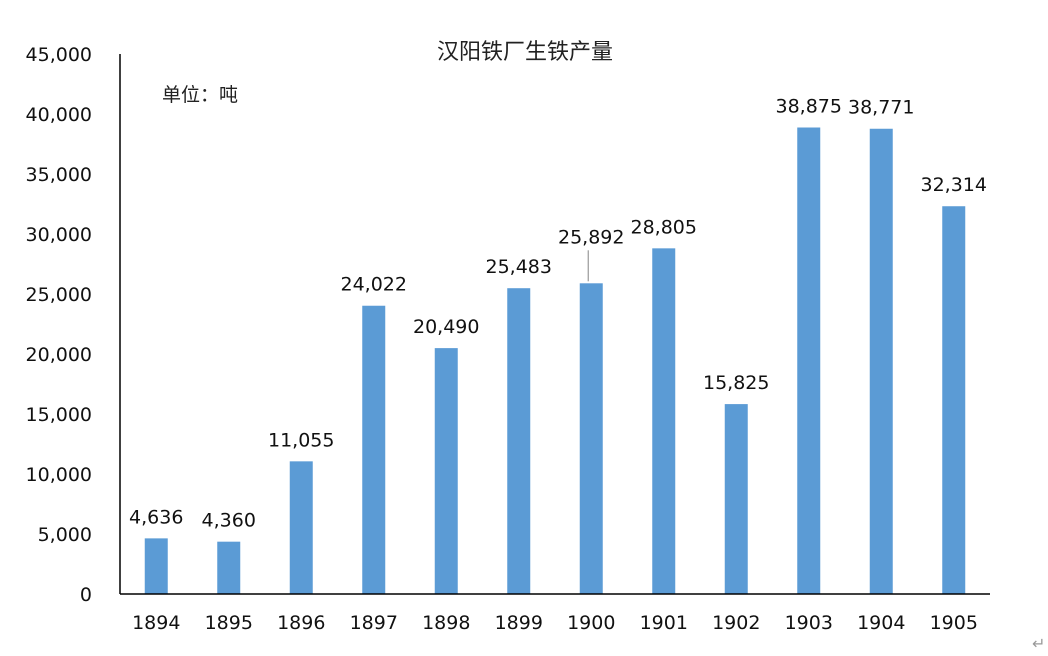  Describe the element at coordinates (736, 623) in the screenshot. I see `x-tick-label: 1902` at that location.